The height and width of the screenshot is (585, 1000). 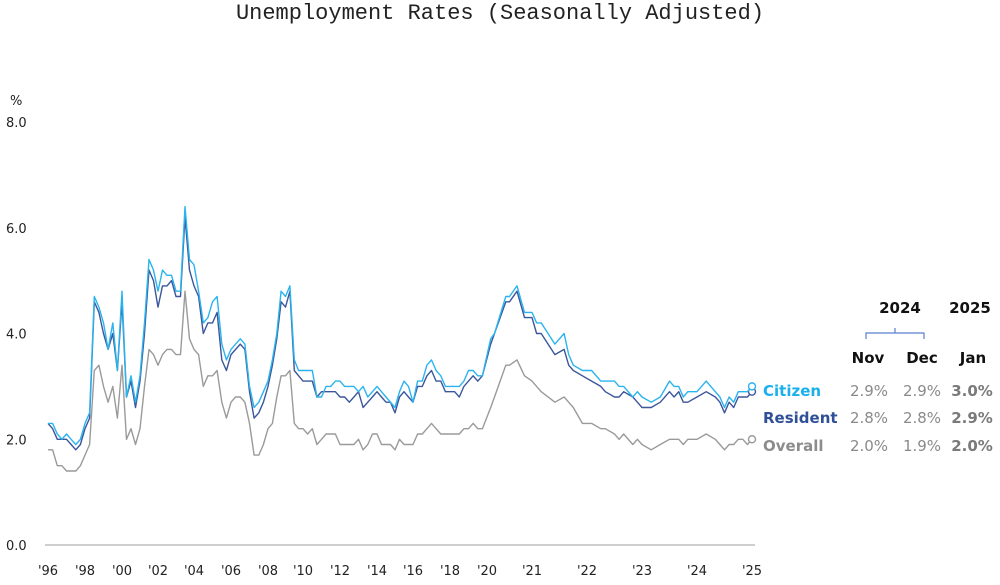 I want to click on citizen-nov: 2.9%, so click(x=869, y=391).